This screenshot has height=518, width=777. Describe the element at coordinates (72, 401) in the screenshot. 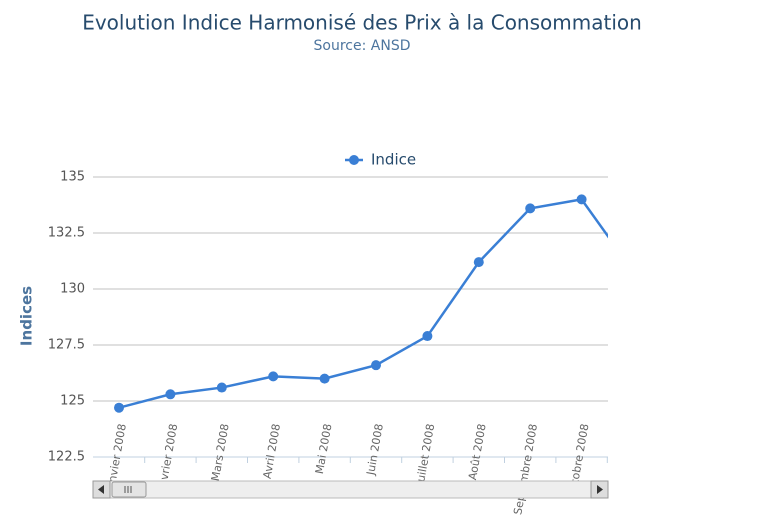

I see `y-tick-label: 125` at that location.